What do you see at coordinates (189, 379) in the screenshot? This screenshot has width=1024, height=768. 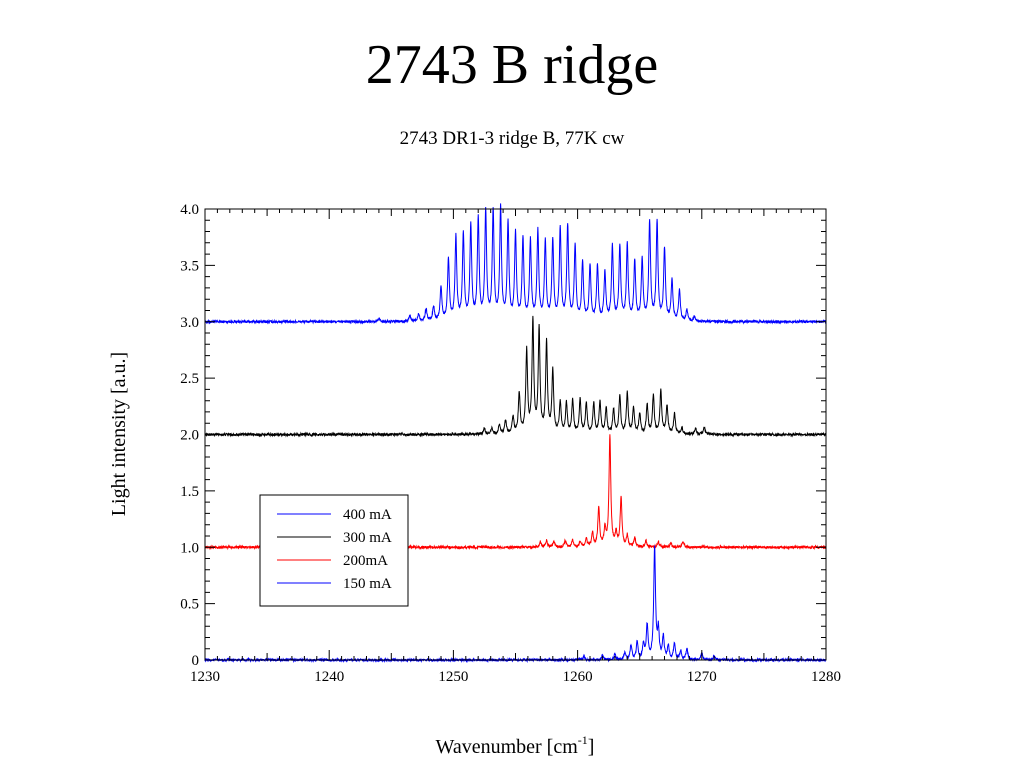 I see `y-tick-label: 2.5` at bounding box center [189, 379].